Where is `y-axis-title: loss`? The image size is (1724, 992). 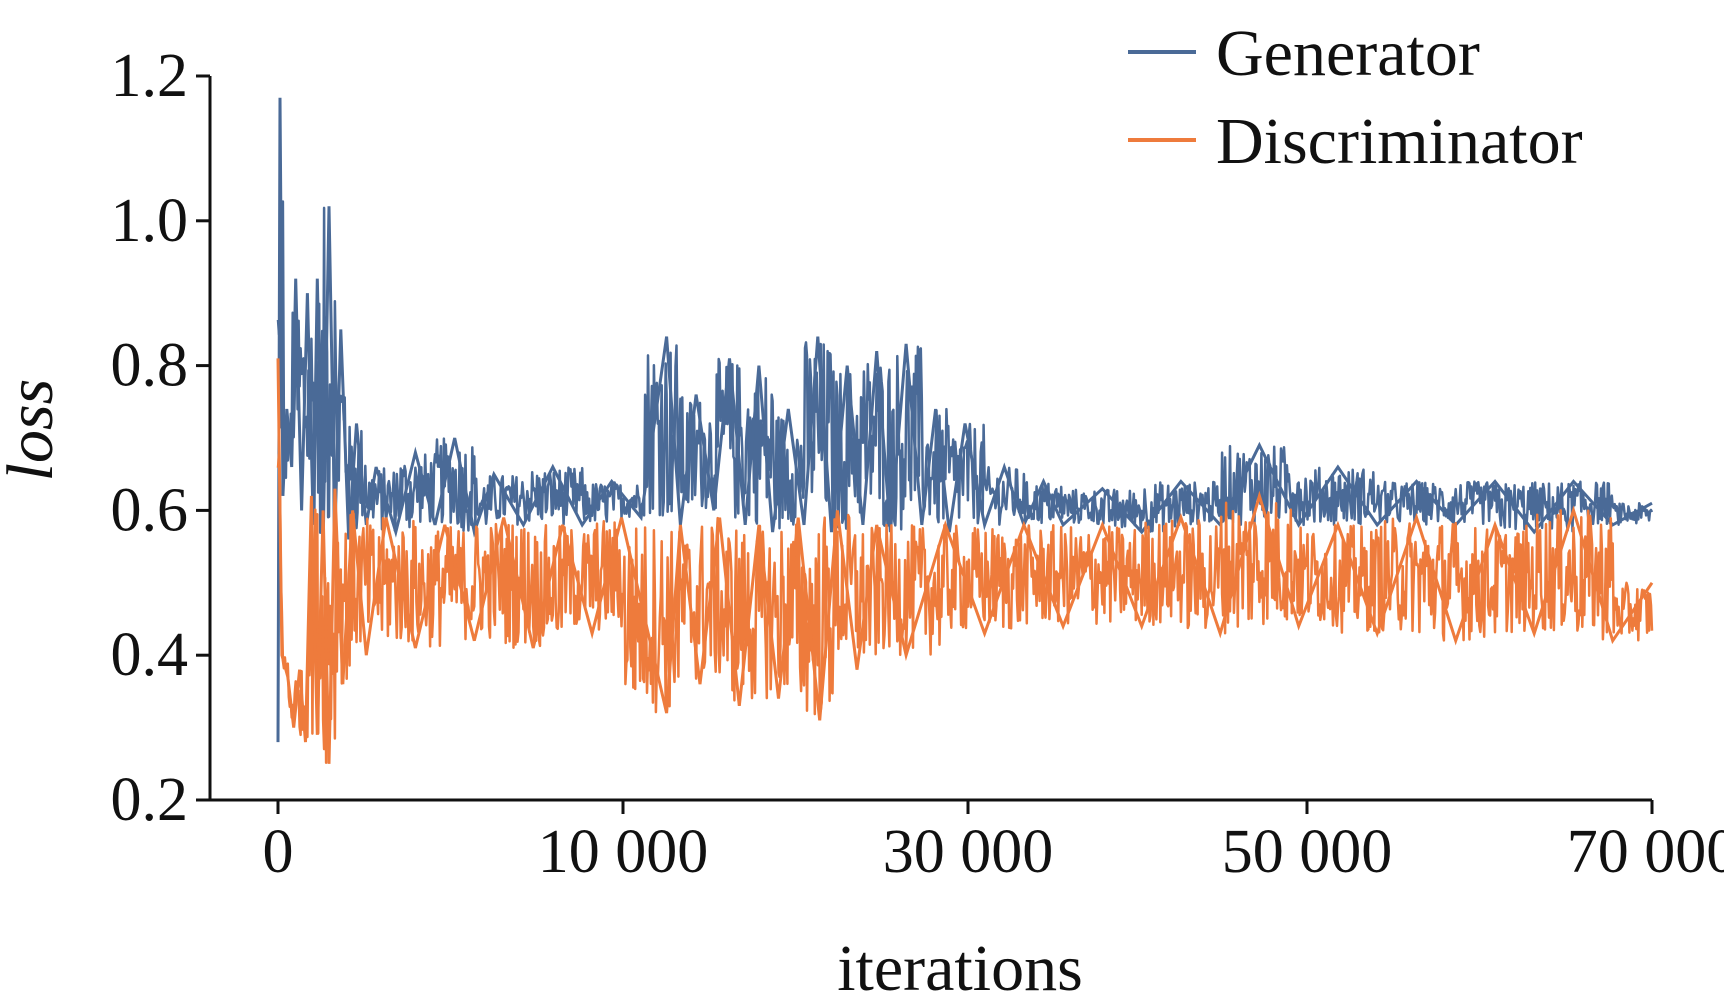
y-axis-title: loss is located at coordinates (33, 430).